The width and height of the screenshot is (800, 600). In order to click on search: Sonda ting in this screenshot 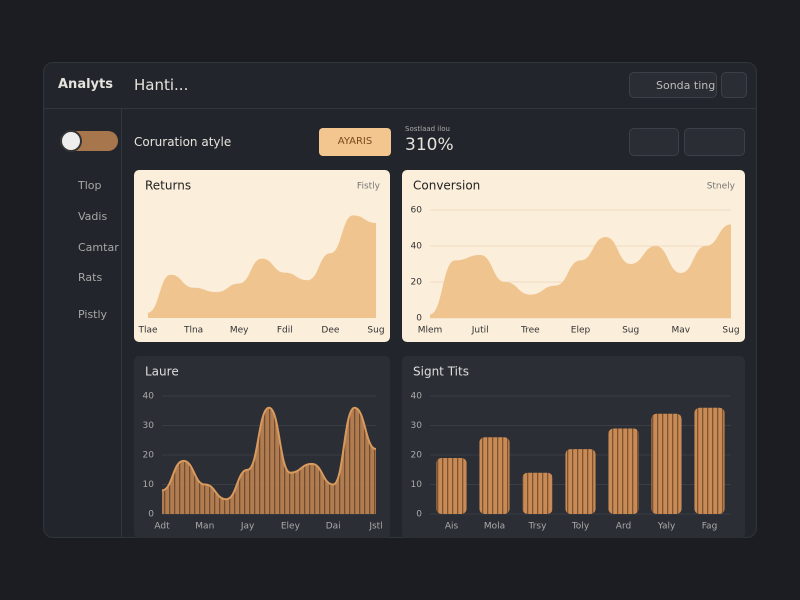, I will do `click(673, 85)`.